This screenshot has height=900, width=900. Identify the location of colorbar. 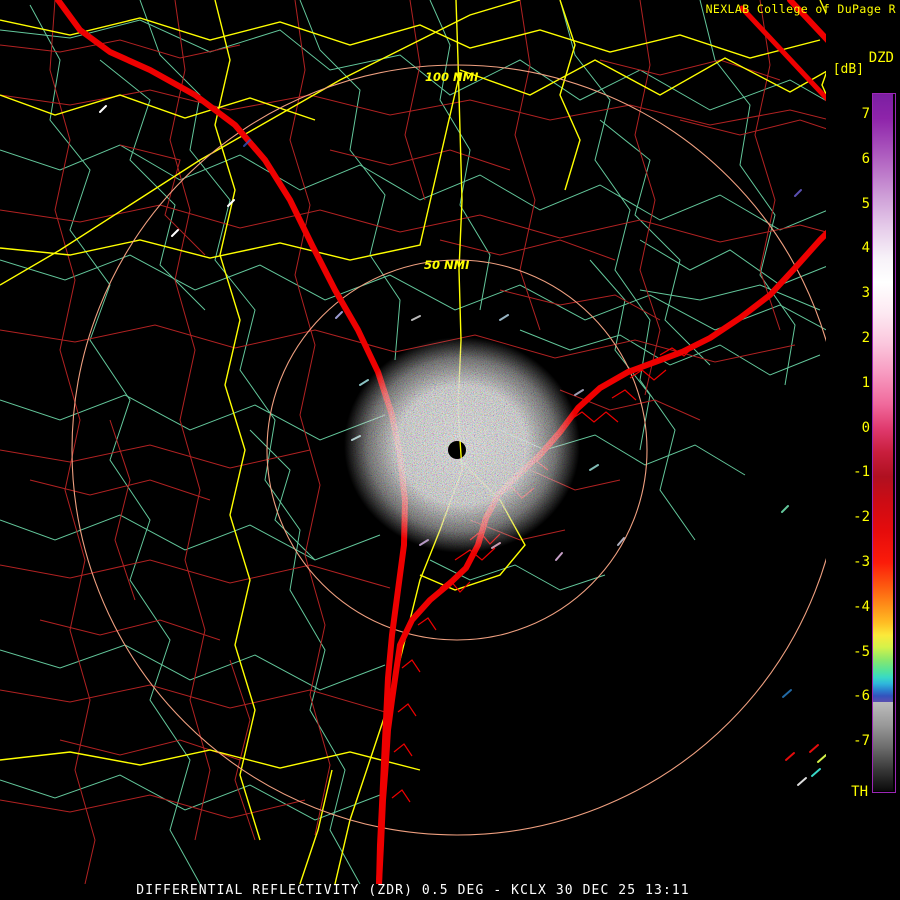
(884, 443).